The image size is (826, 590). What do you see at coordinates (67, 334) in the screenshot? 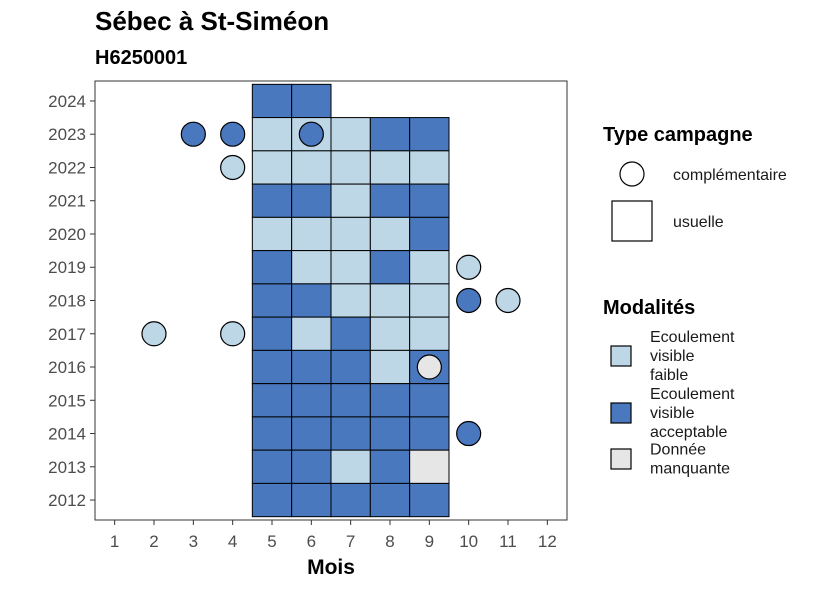
I see `y-tick-label: 2017` at bounding box center [67, 334].